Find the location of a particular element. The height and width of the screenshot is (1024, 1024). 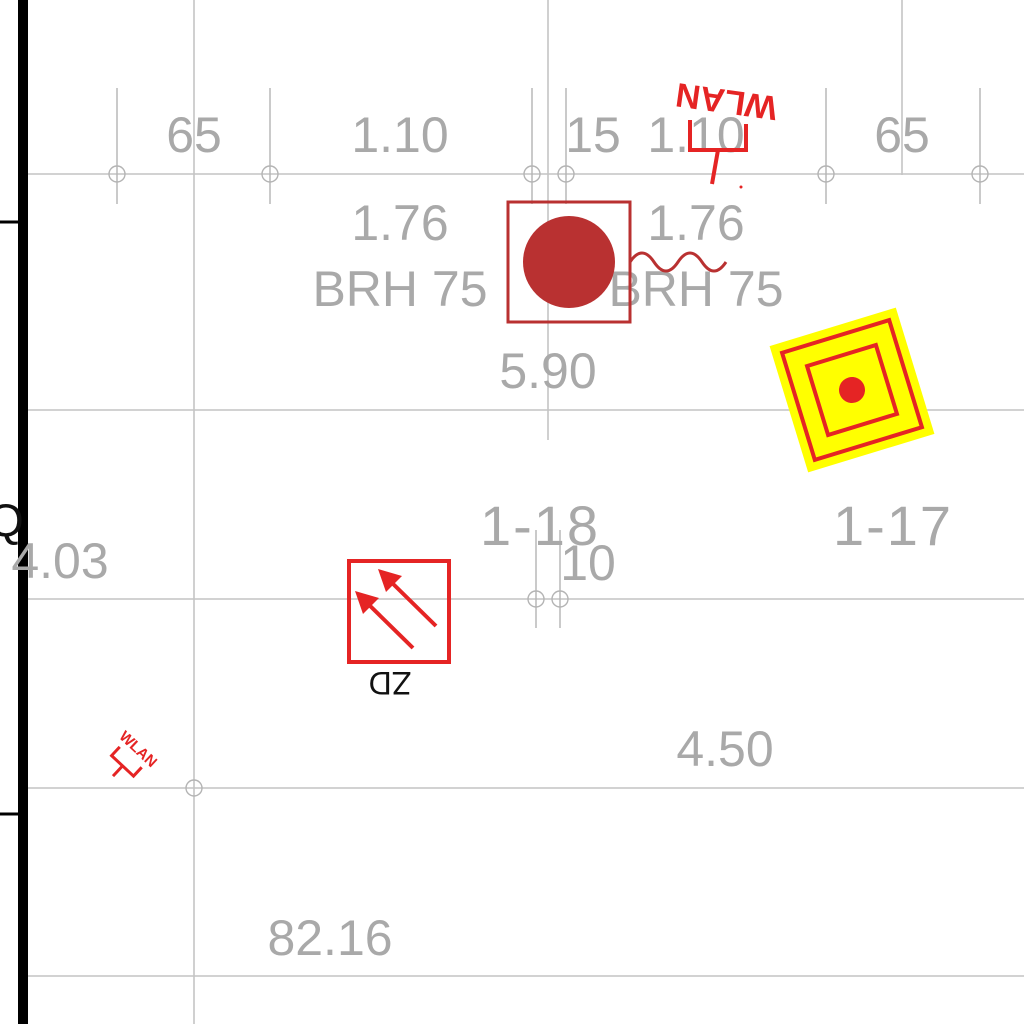

wlan-antenna-icon-left: WLAN is located at coordinates (134, 753).